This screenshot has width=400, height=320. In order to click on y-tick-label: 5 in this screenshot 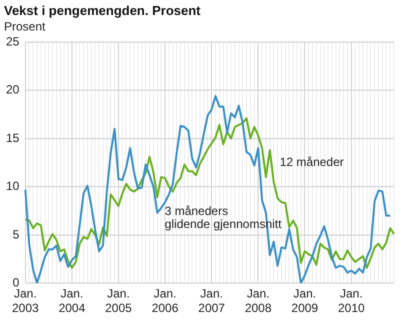, I will do `click(16, 234)`.